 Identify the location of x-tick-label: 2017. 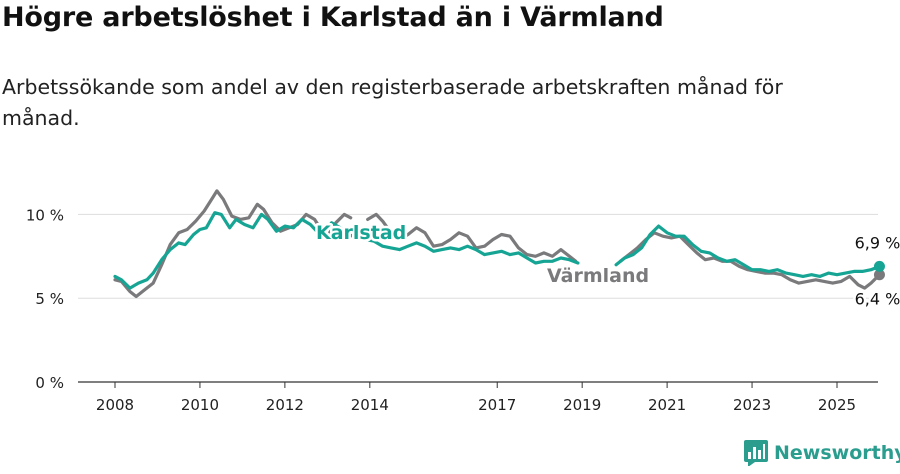
(497, 405).